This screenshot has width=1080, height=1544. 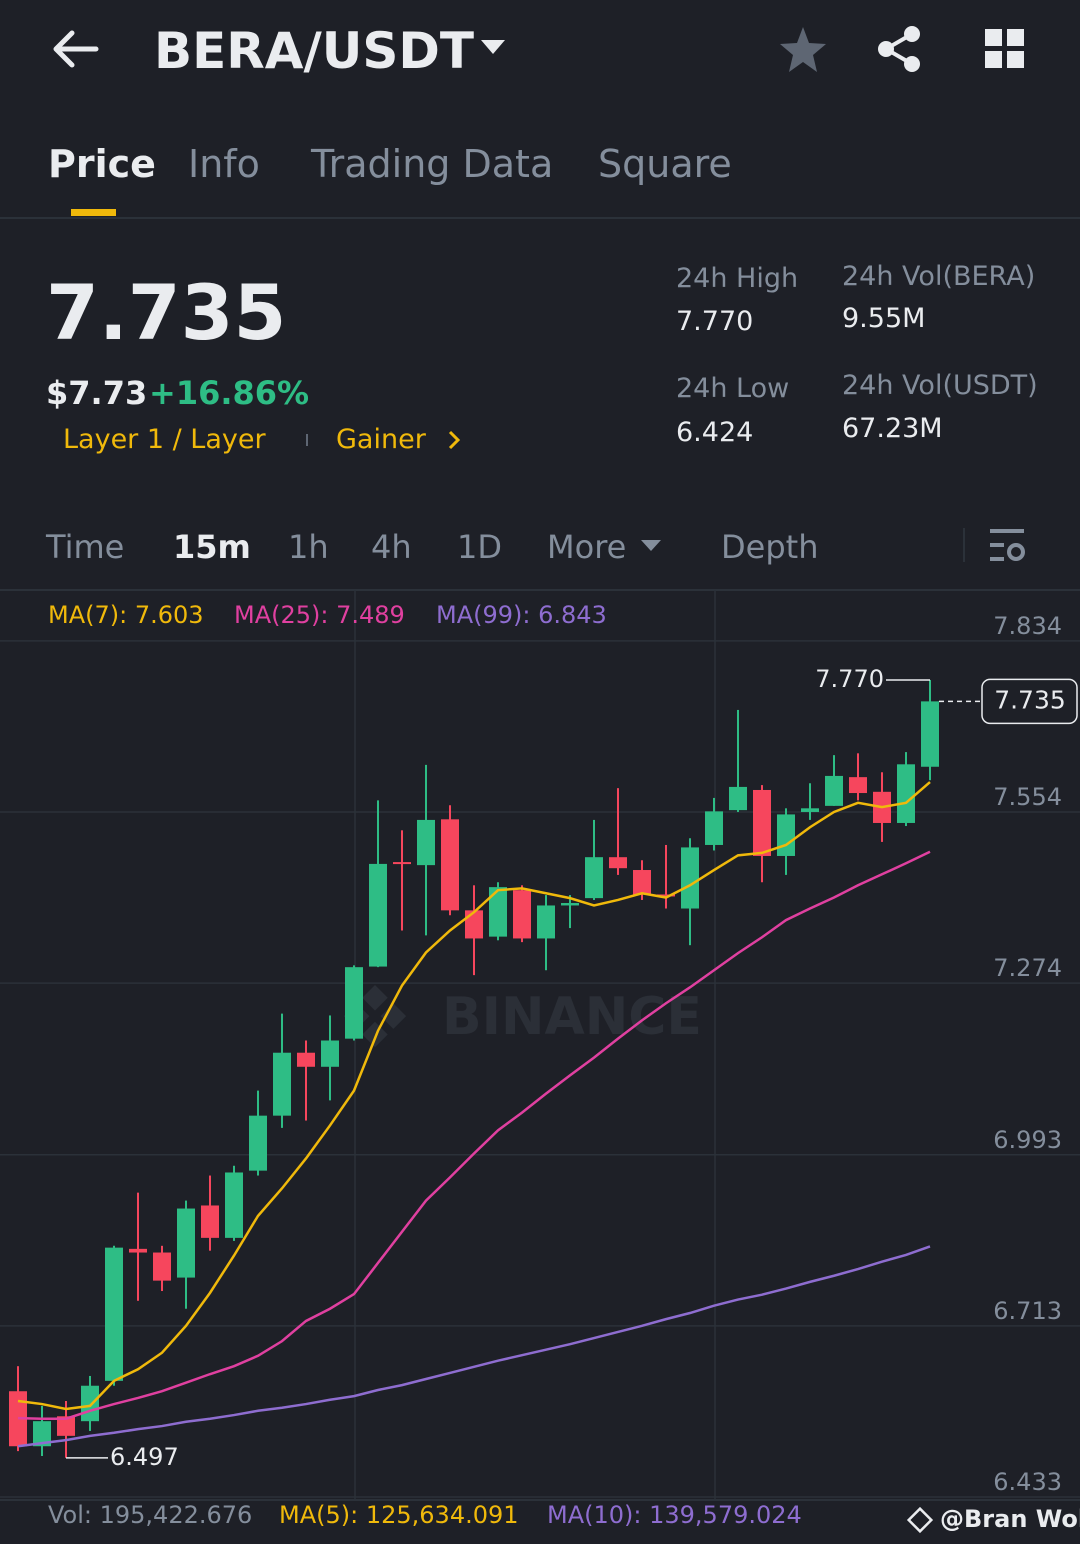 I want to click on credit: @Bran Wolf, so click(x=1010, y=1519).